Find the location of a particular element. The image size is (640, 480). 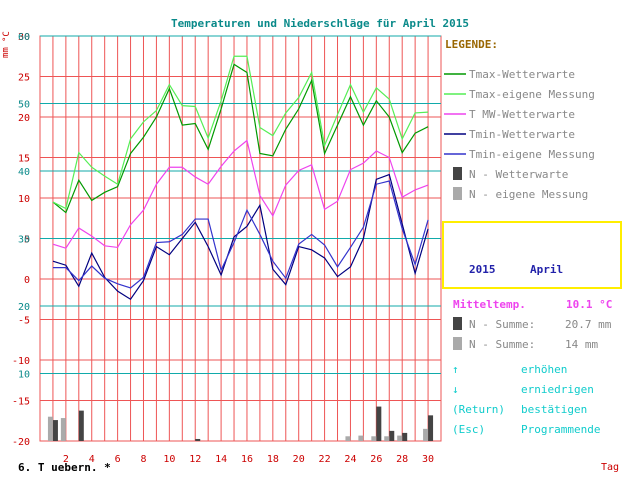

x-tick-label: 18 is located at coordinates (273, 459).